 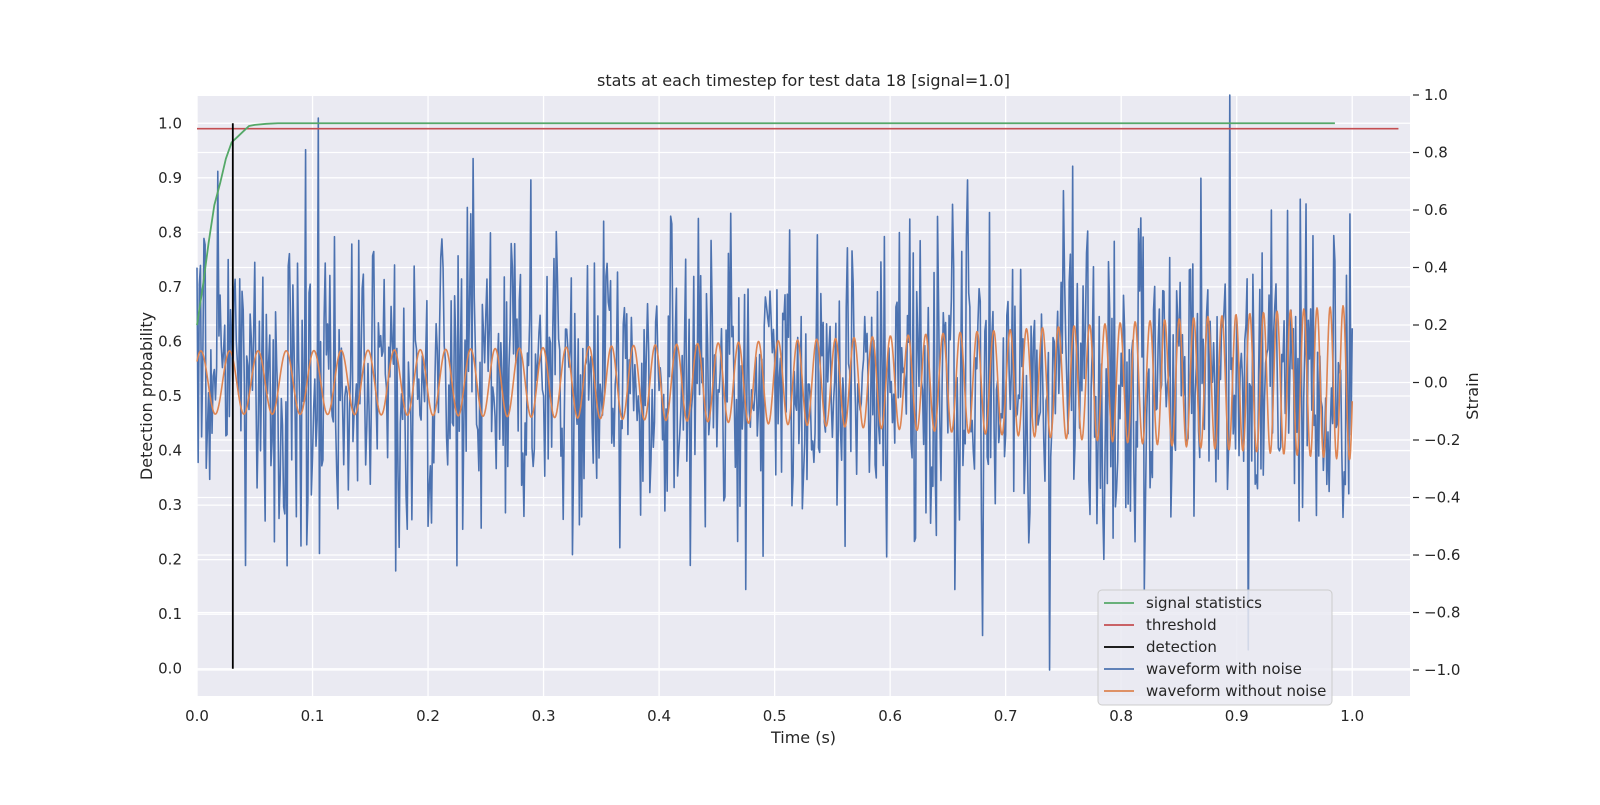 I want to click on x-axis-ticks: 0.0 0.1 0.2 0.3 0.4 0.5 0.6 0.7 0.8 0.9 1.0, so click(x=774, y=716).